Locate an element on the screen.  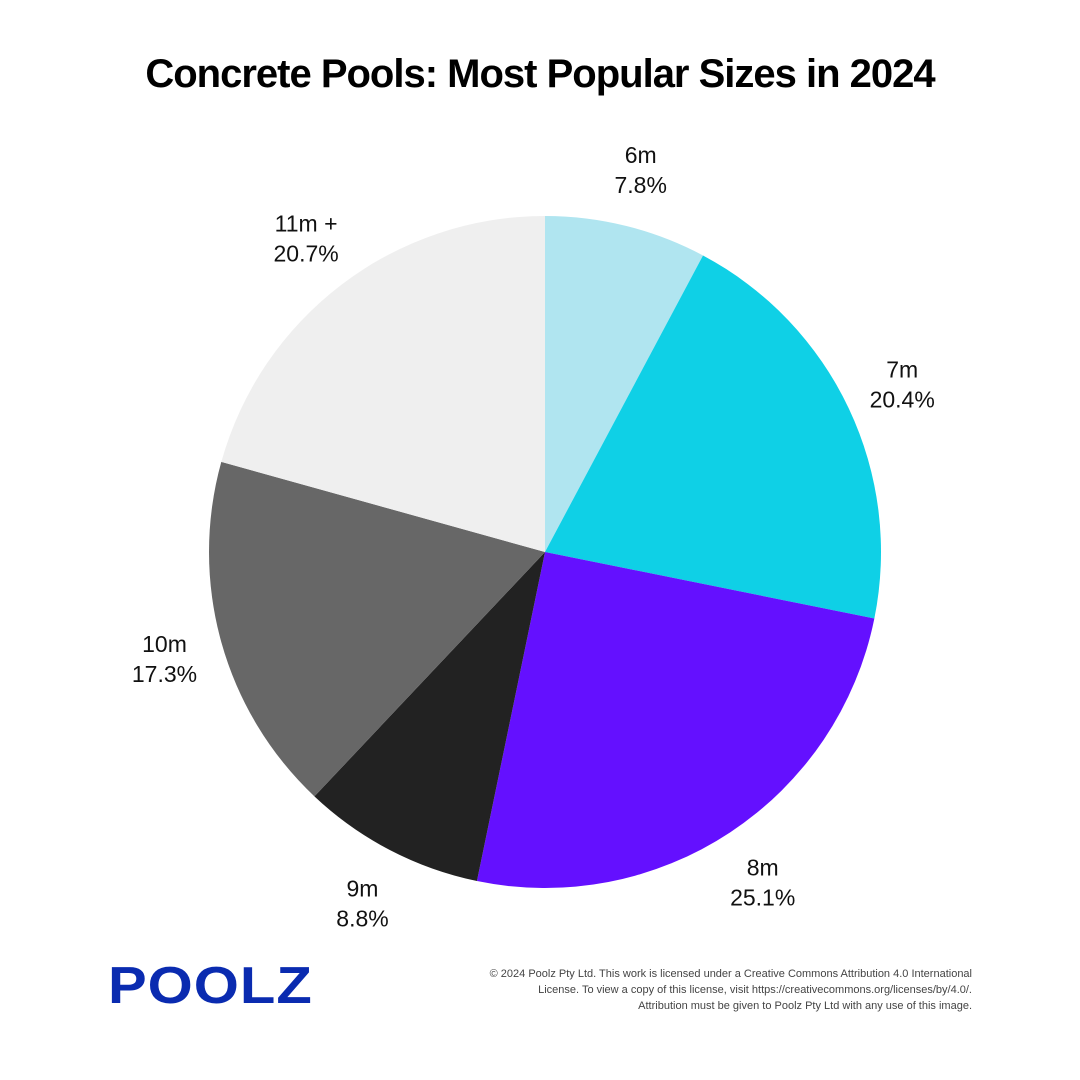
pie-slice-6m is located at coordinates (624, 384).